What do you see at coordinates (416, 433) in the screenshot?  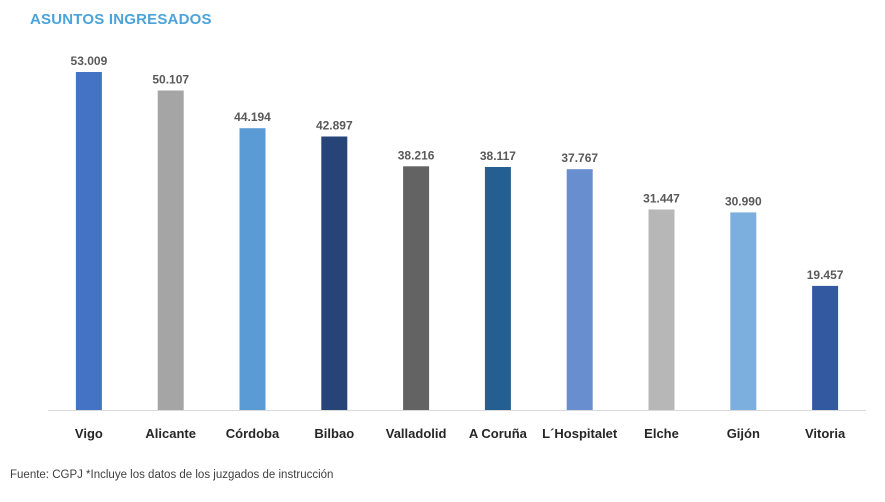 I see `category-label: Valladolid` at bounding box center [416, 433].